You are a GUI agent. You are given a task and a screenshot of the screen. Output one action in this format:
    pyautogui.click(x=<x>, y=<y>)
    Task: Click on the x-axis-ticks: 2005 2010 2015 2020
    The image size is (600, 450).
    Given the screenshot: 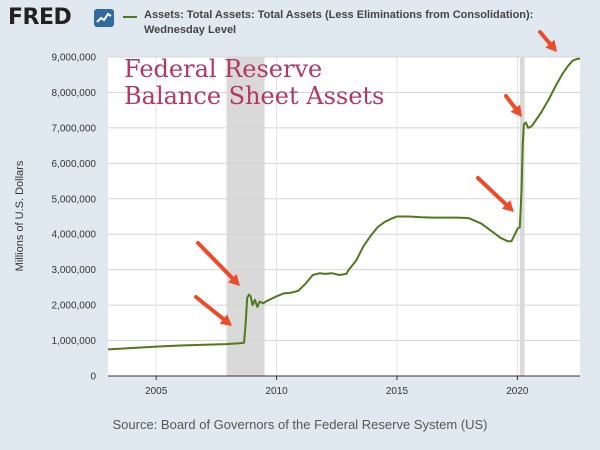 What is the action you would take?
    pyautogui.click(x=337, y=386)
    